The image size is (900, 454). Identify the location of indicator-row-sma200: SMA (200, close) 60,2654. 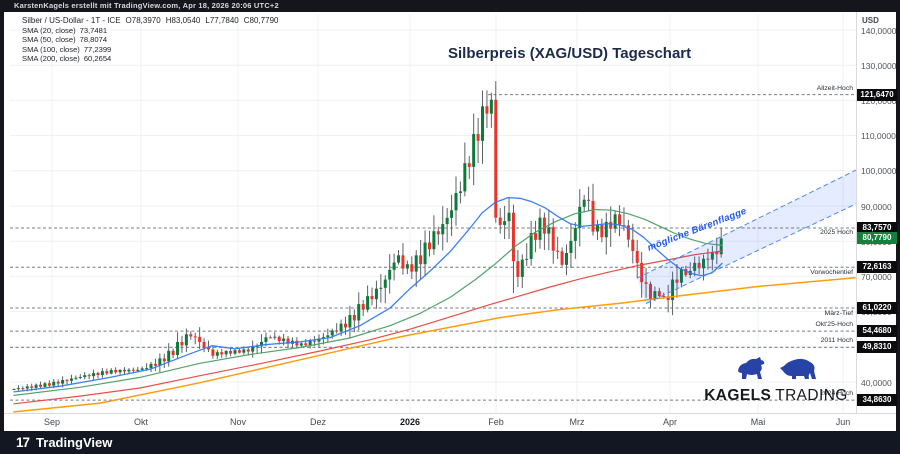
(150, 59).